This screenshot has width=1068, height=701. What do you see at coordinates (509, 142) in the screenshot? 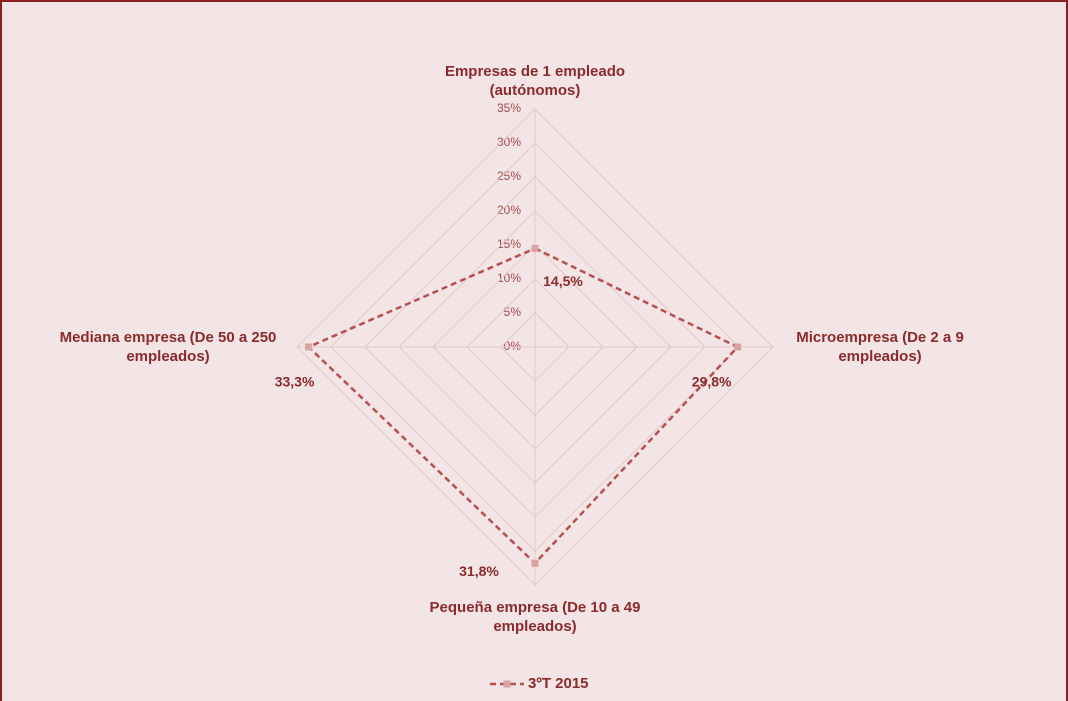
I see `y-tick-label: 30%` at bounding box center [509, 142].